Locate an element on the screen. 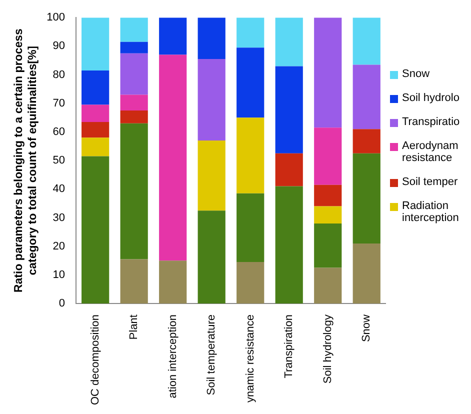 This screenshot has width=471, height=414. legend-label: Soil temper is located at coordinates (430, 182).